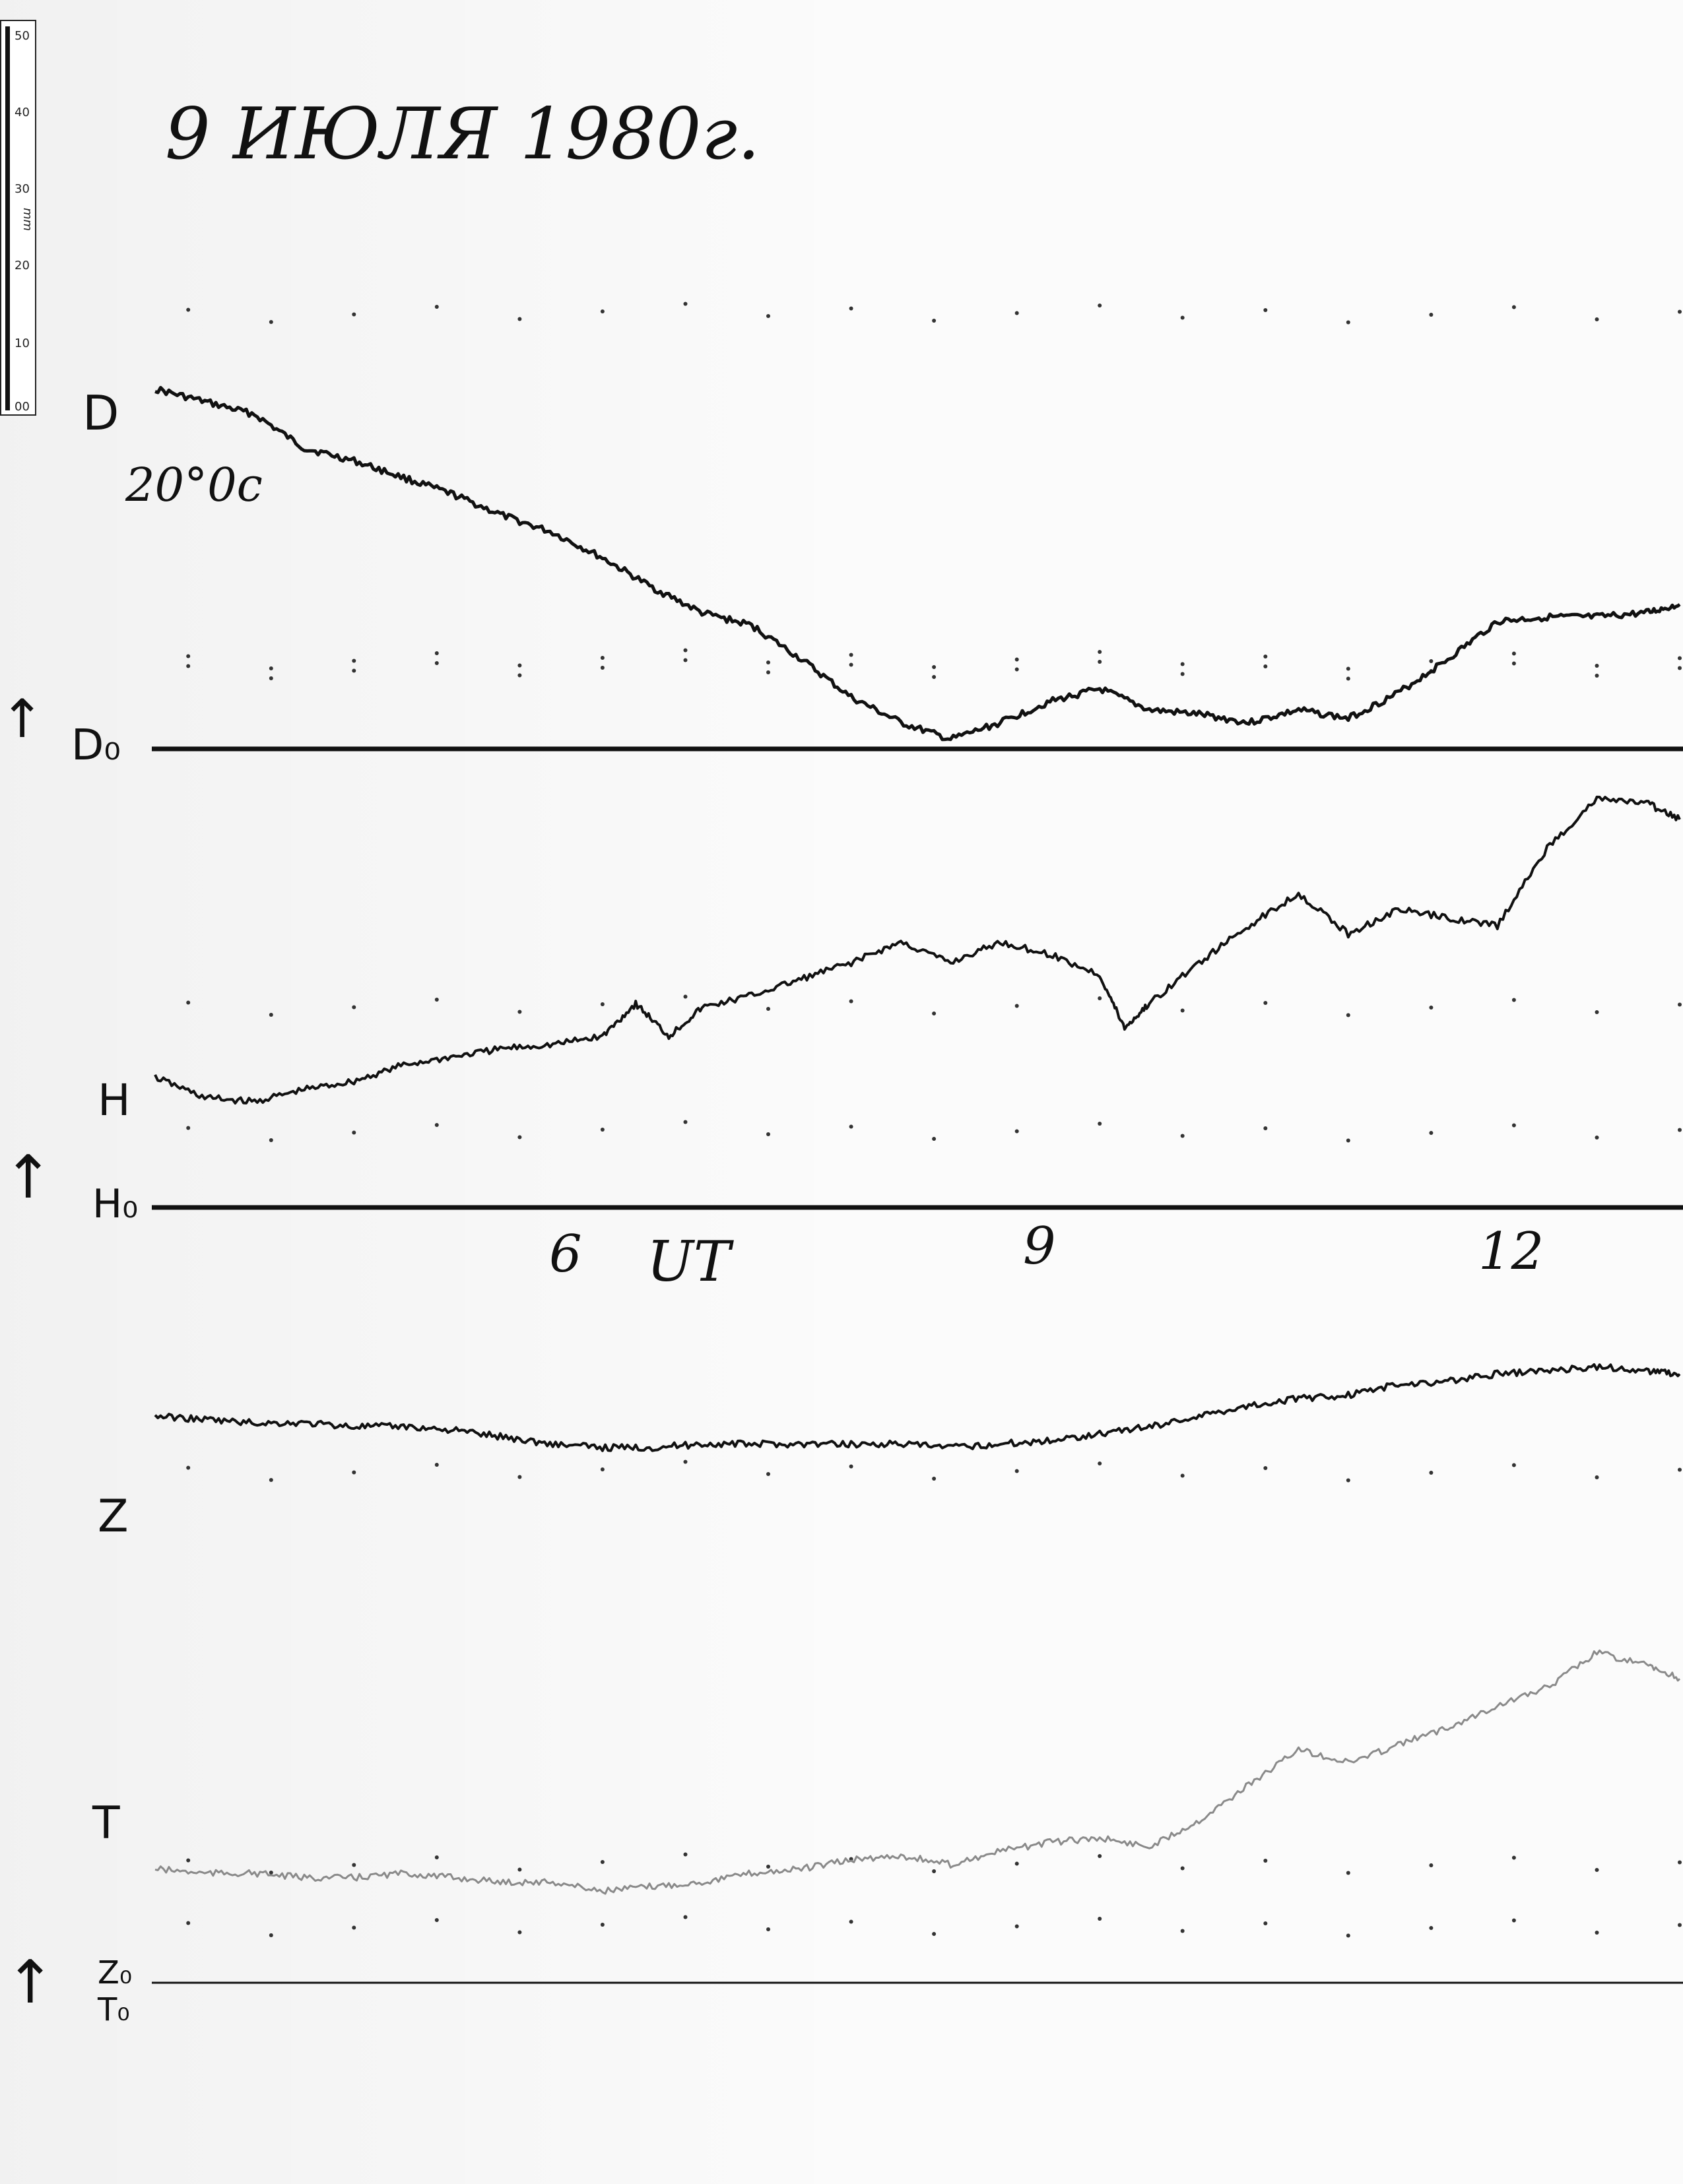  What do you see at coordinates (113, 1517) in the screenshot?
I see `series-label-z: Z` at bounding box center [113, 1517].